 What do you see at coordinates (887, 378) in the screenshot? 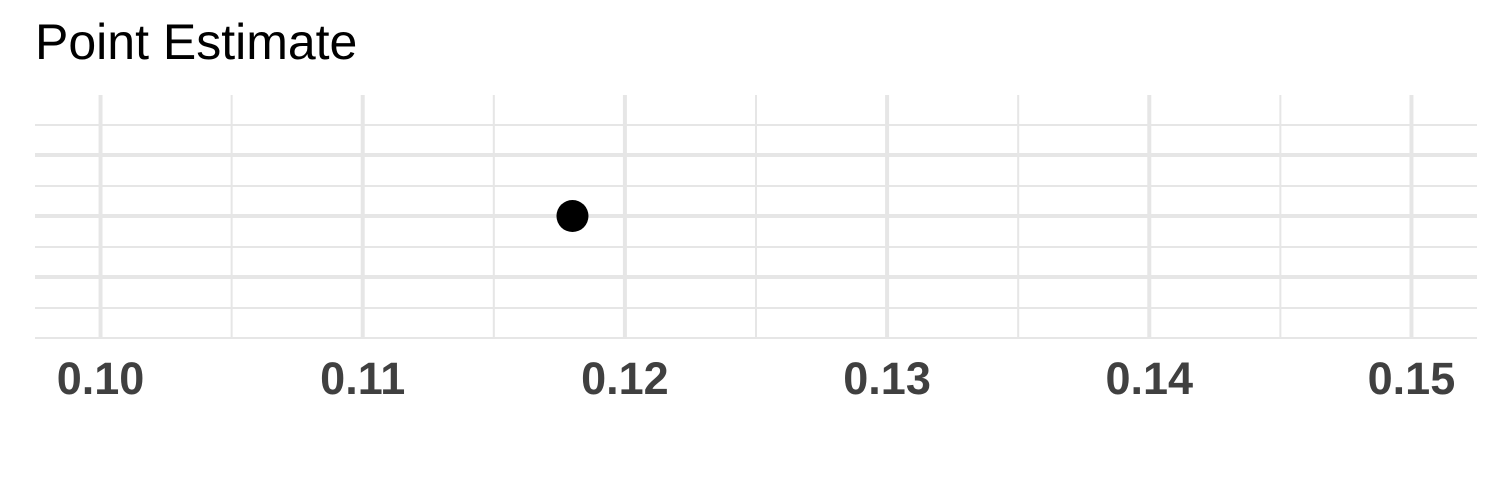
I see `x-tick-label: 0.13` at bounding box center [887, 378].